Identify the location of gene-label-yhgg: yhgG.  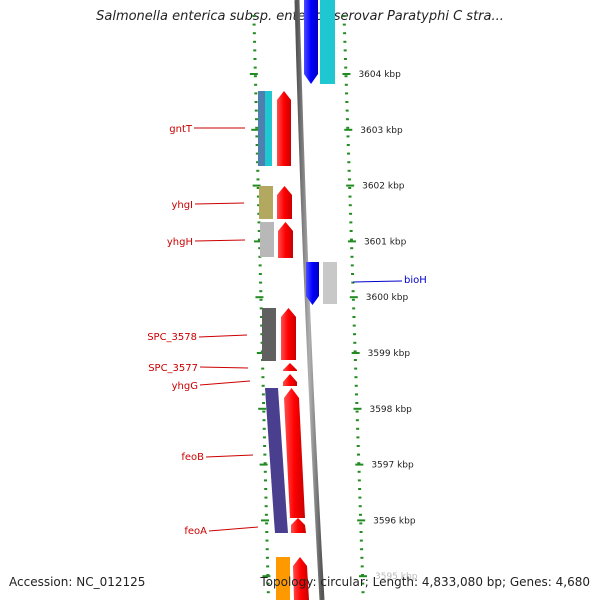
(185, 386).